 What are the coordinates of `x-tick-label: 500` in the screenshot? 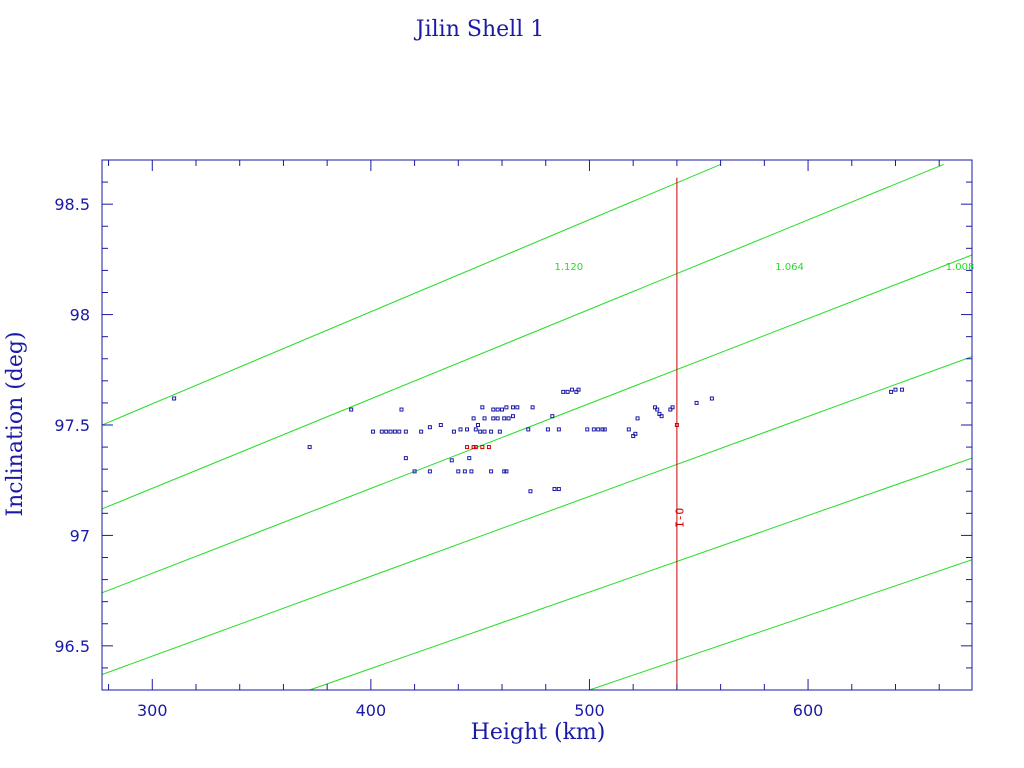 It's located at (589, 710).